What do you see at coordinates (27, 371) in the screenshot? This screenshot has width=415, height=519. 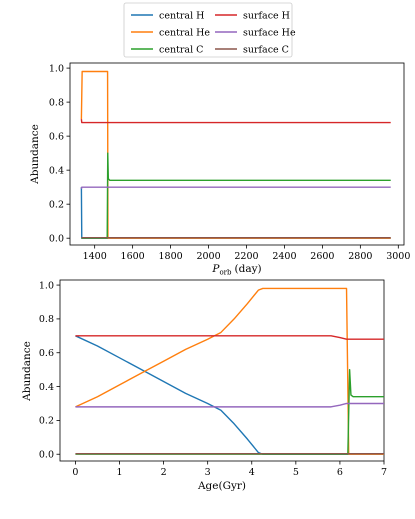 I see `y-axis-label-bottom: Abundance` at bounding box center [27, 371].